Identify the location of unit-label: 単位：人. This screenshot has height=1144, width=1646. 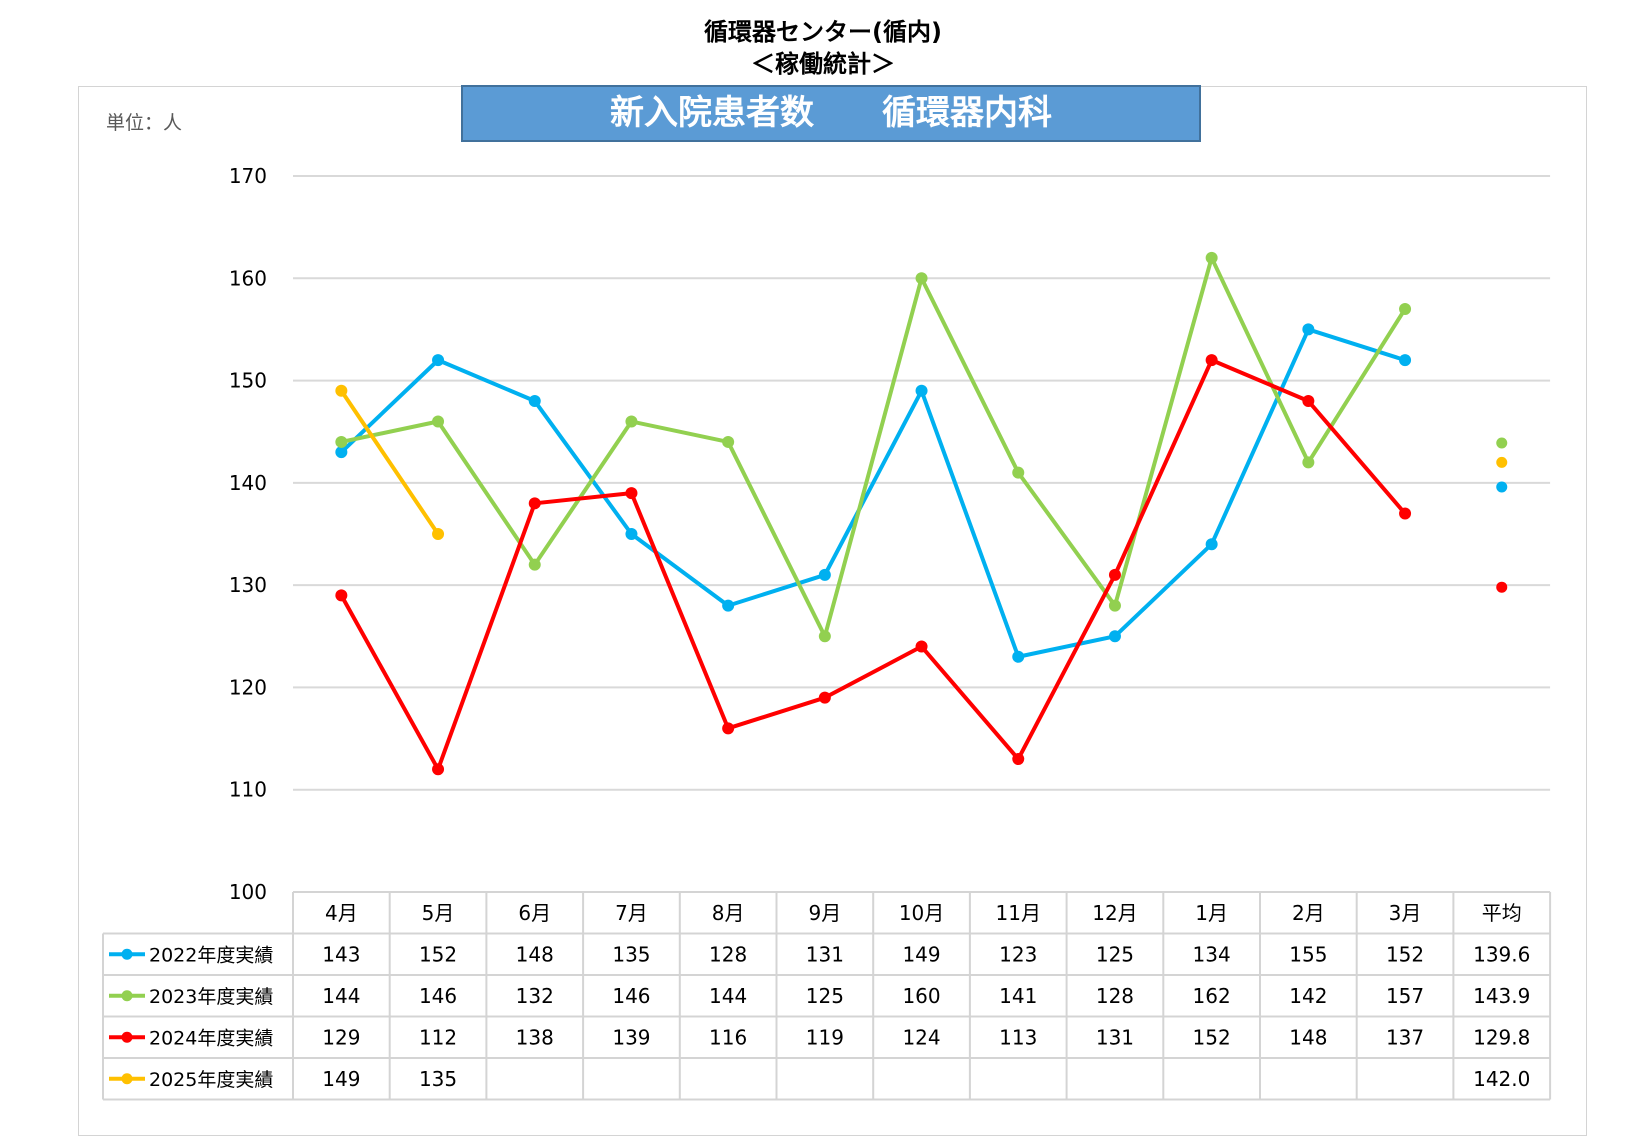
(144, 123).